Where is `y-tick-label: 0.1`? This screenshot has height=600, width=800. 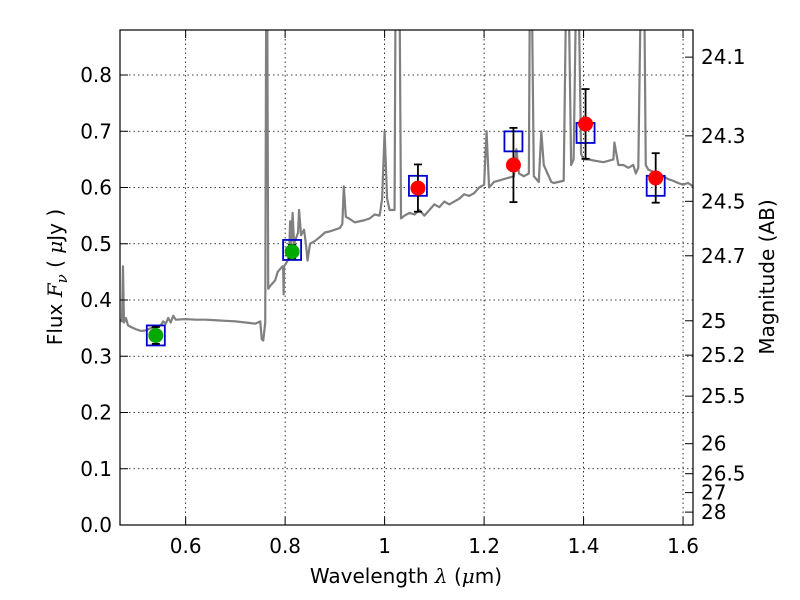 y-tick-label: 0.1 is located at coordinates (96, 469).